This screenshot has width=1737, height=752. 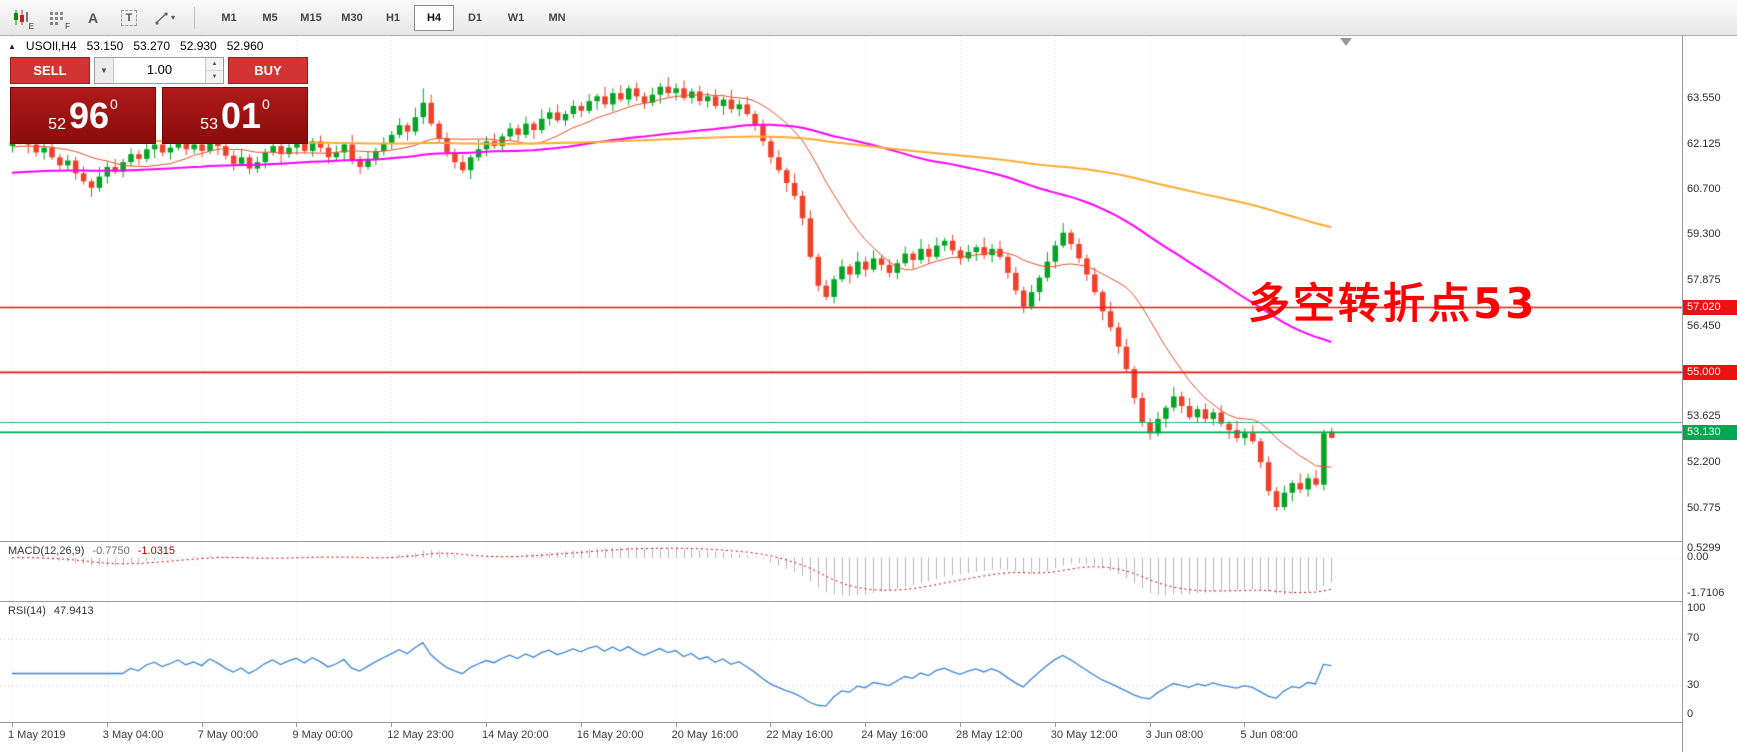 What do you see at coordinates (1693, 638) in the screenshot?
I see `rsi-axis-label: 70` at bounding box center [1693, 638].